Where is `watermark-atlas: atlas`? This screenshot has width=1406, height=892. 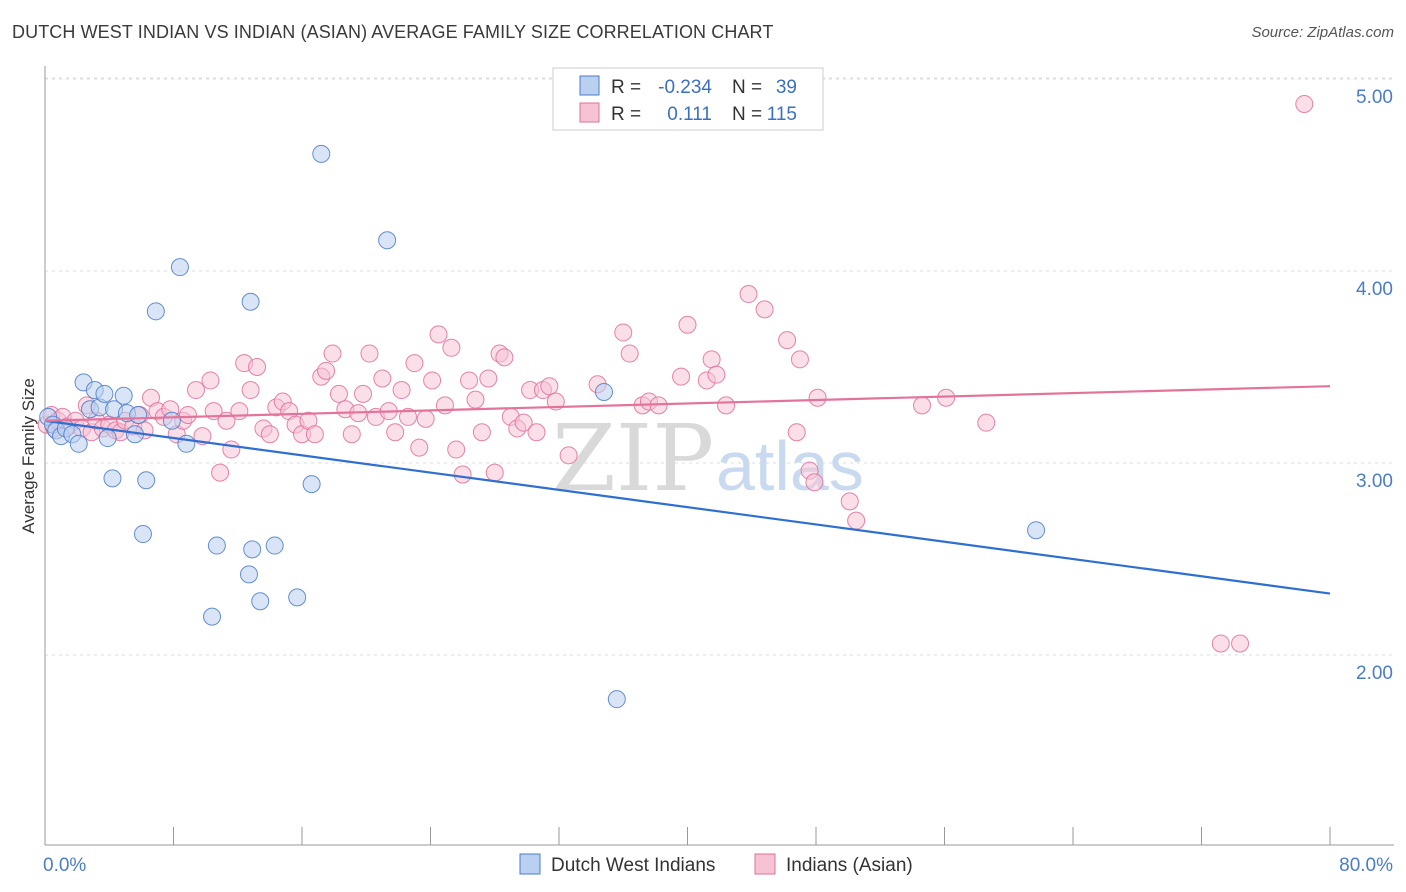 watermark-atlas: atlas is located at coordinates (790, 466).